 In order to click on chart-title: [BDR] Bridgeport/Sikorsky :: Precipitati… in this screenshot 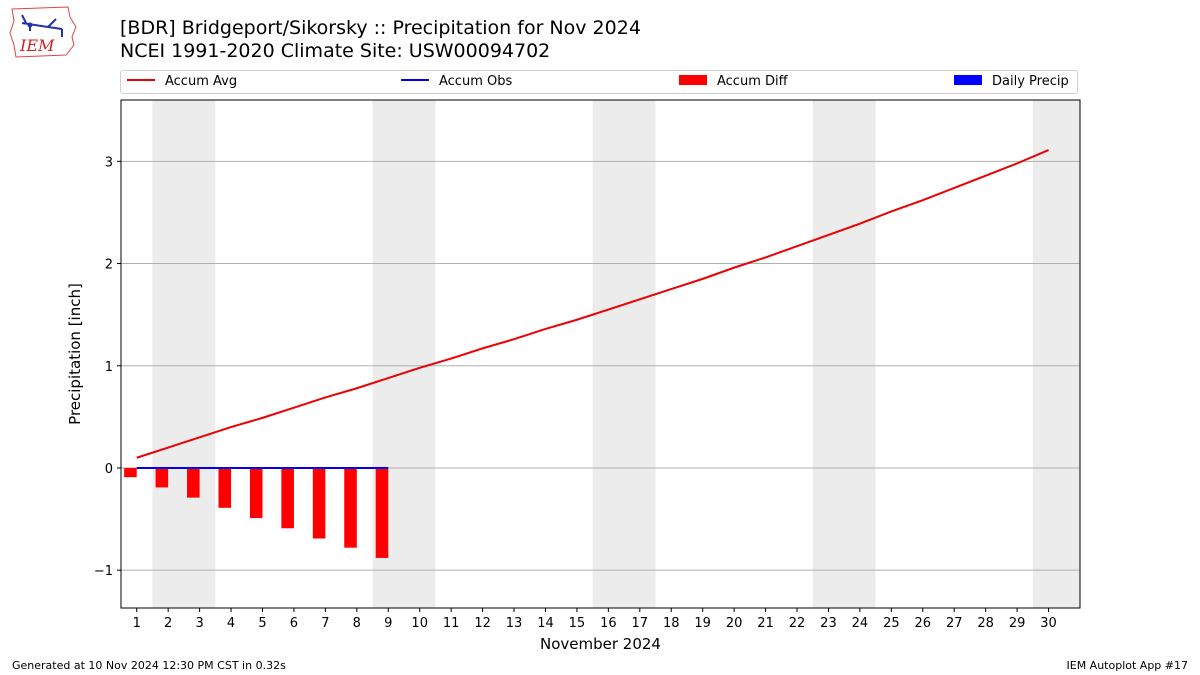, I will do `click(380, 28)`.